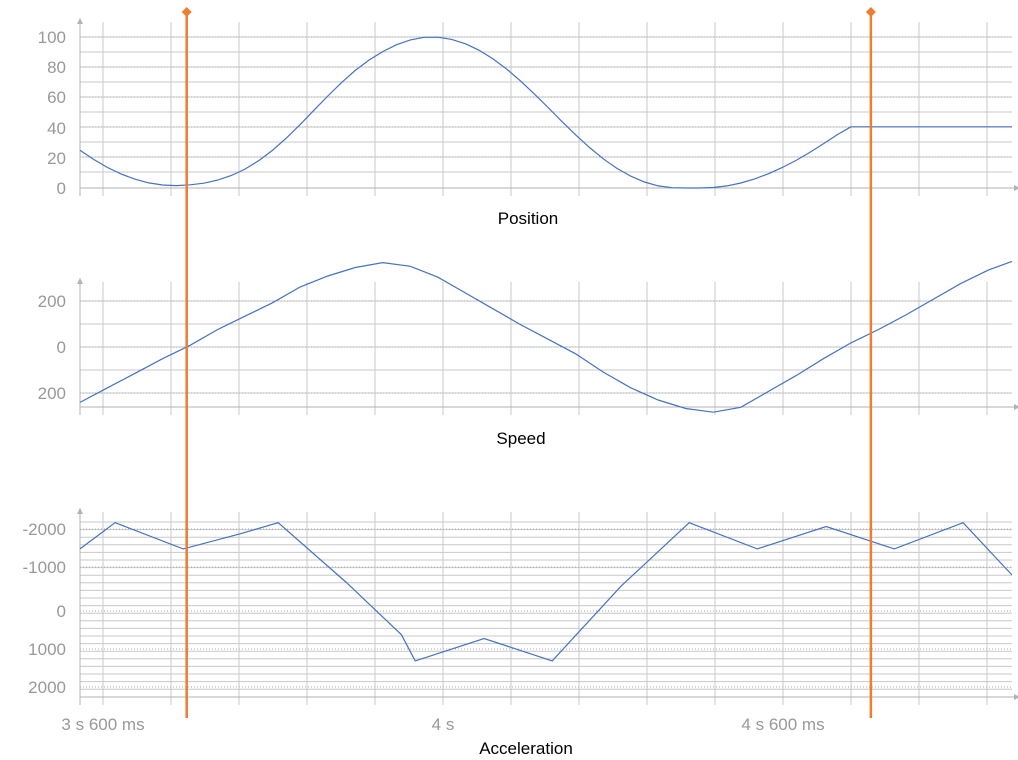 This screenshot has height=760, width=1018. I want to click on speed-y-ticks: 200 0 200, so click(52, 347).